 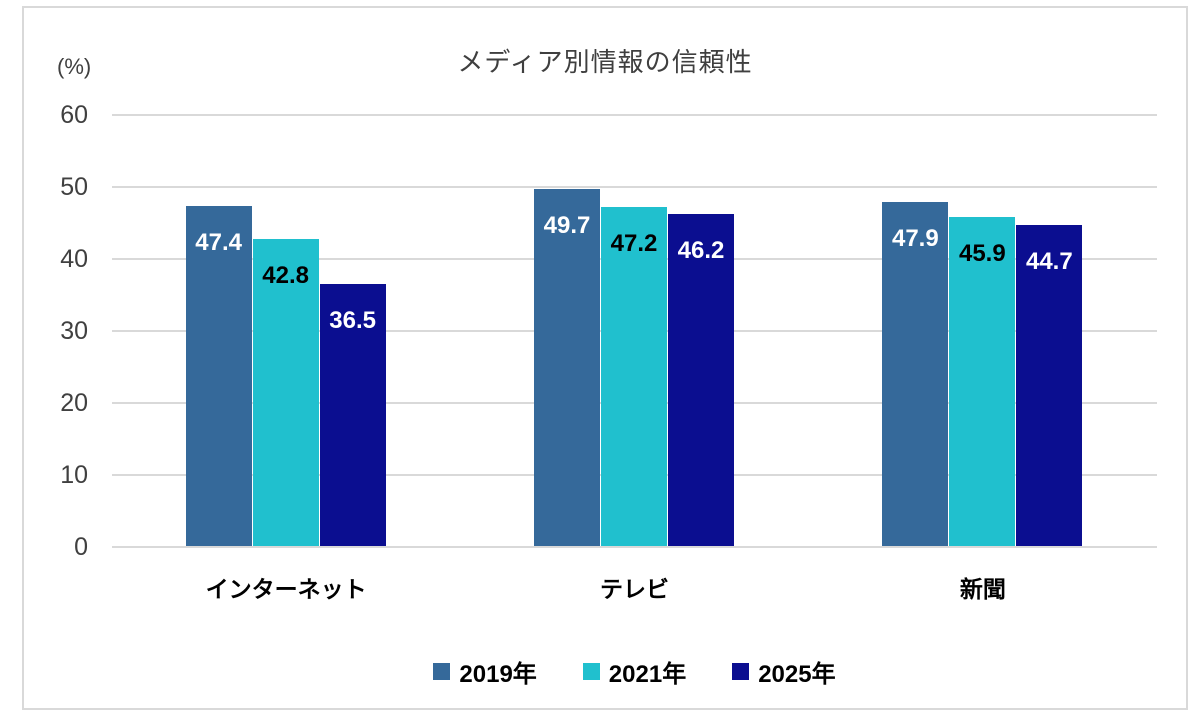 I want to click on bar-2025年-インターネット, so click(x=352, y=415).